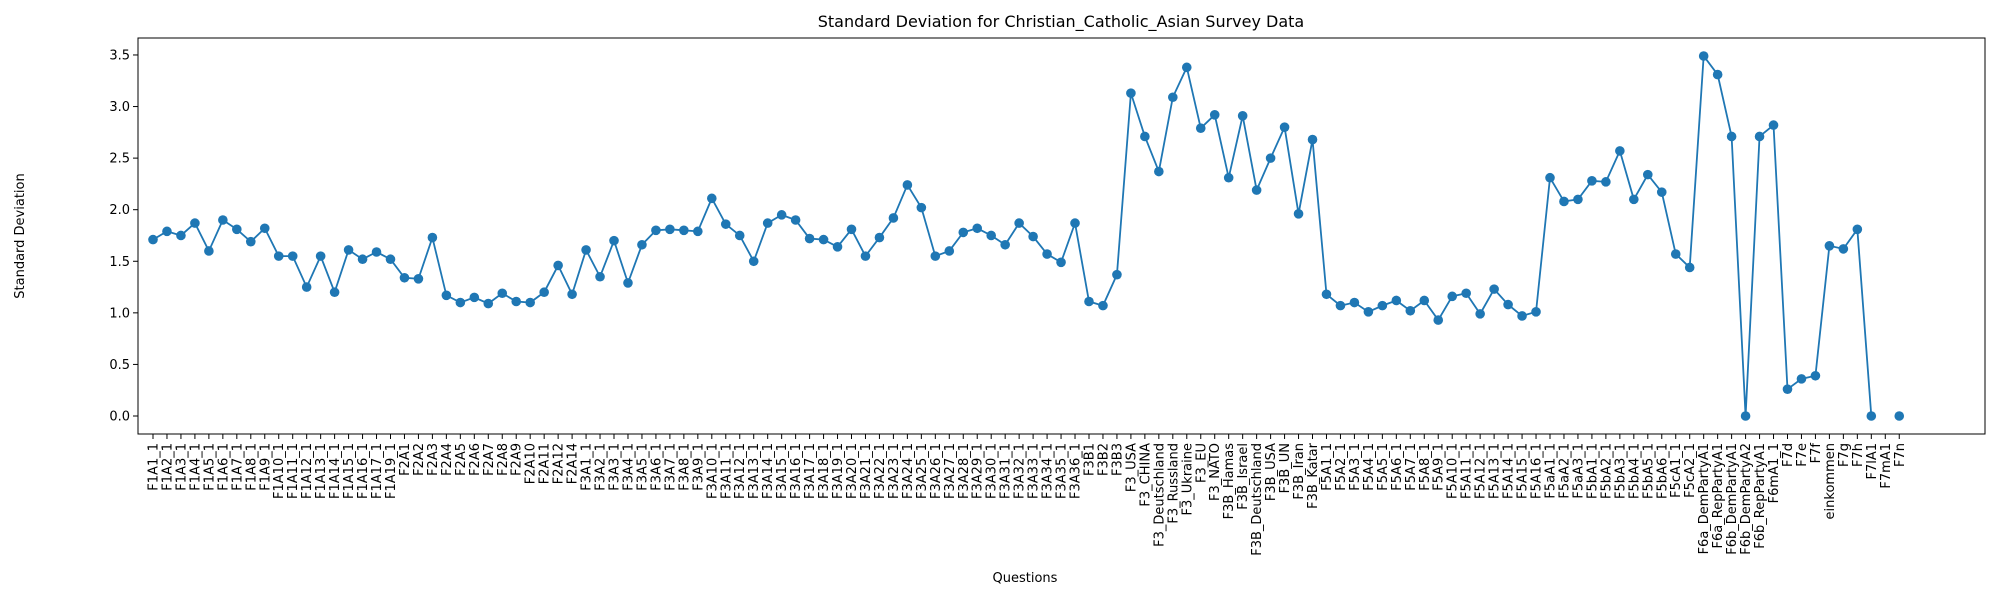 This screenshot has width=2000, height=600. Describe the element at coordinates (1802, 455) in the screenshot. I see `x-tick-label: F7e` at that location.